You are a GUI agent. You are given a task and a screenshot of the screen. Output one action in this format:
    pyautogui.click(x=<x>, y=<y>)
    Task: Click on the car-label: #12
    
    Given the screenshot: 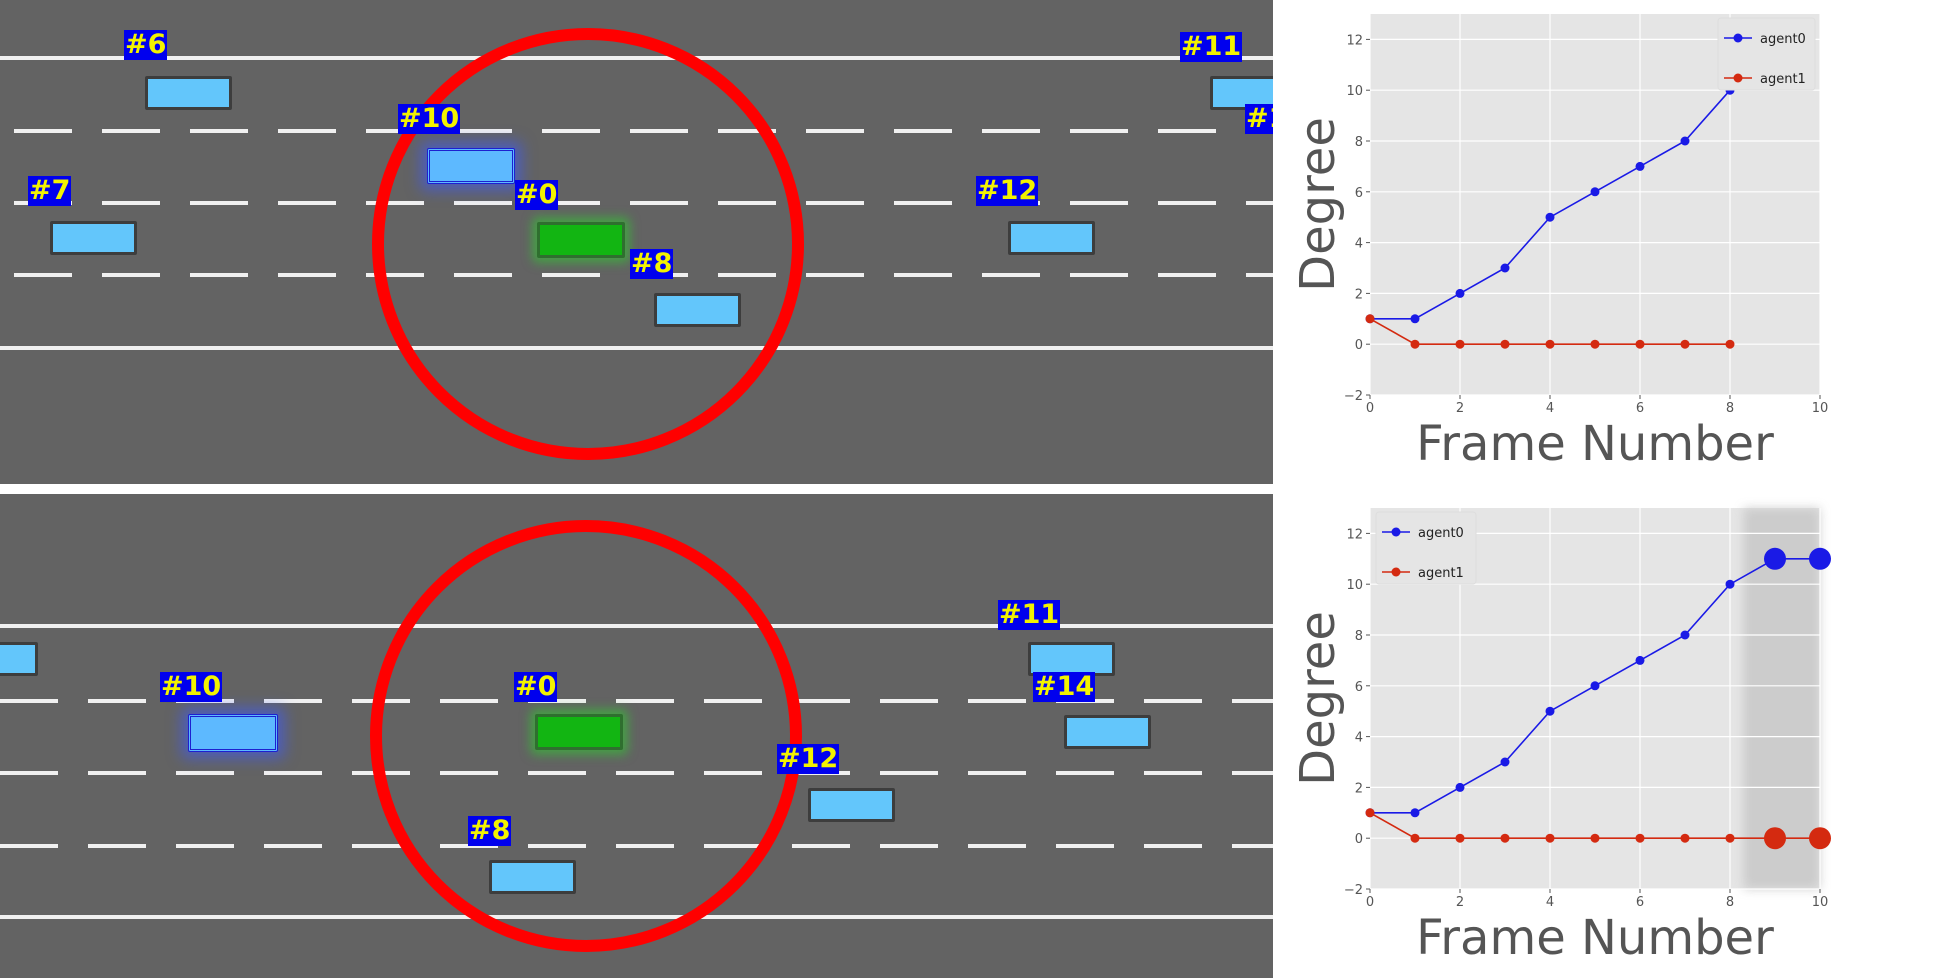 What is the action you would take?
    pyautogui.click(x=1007, y=190)
    